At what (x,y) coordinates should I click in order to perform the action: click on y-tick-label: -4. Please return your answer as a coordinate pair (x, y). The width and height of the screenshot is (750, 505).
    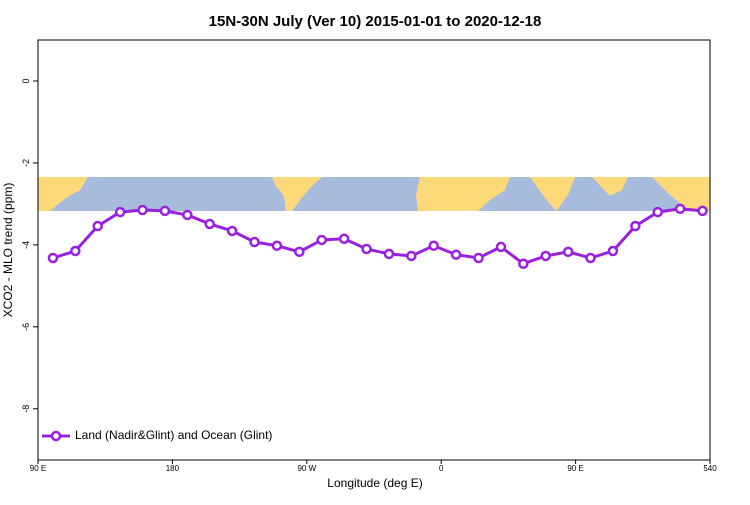
    Looking at the image, I should click on (26, 245).